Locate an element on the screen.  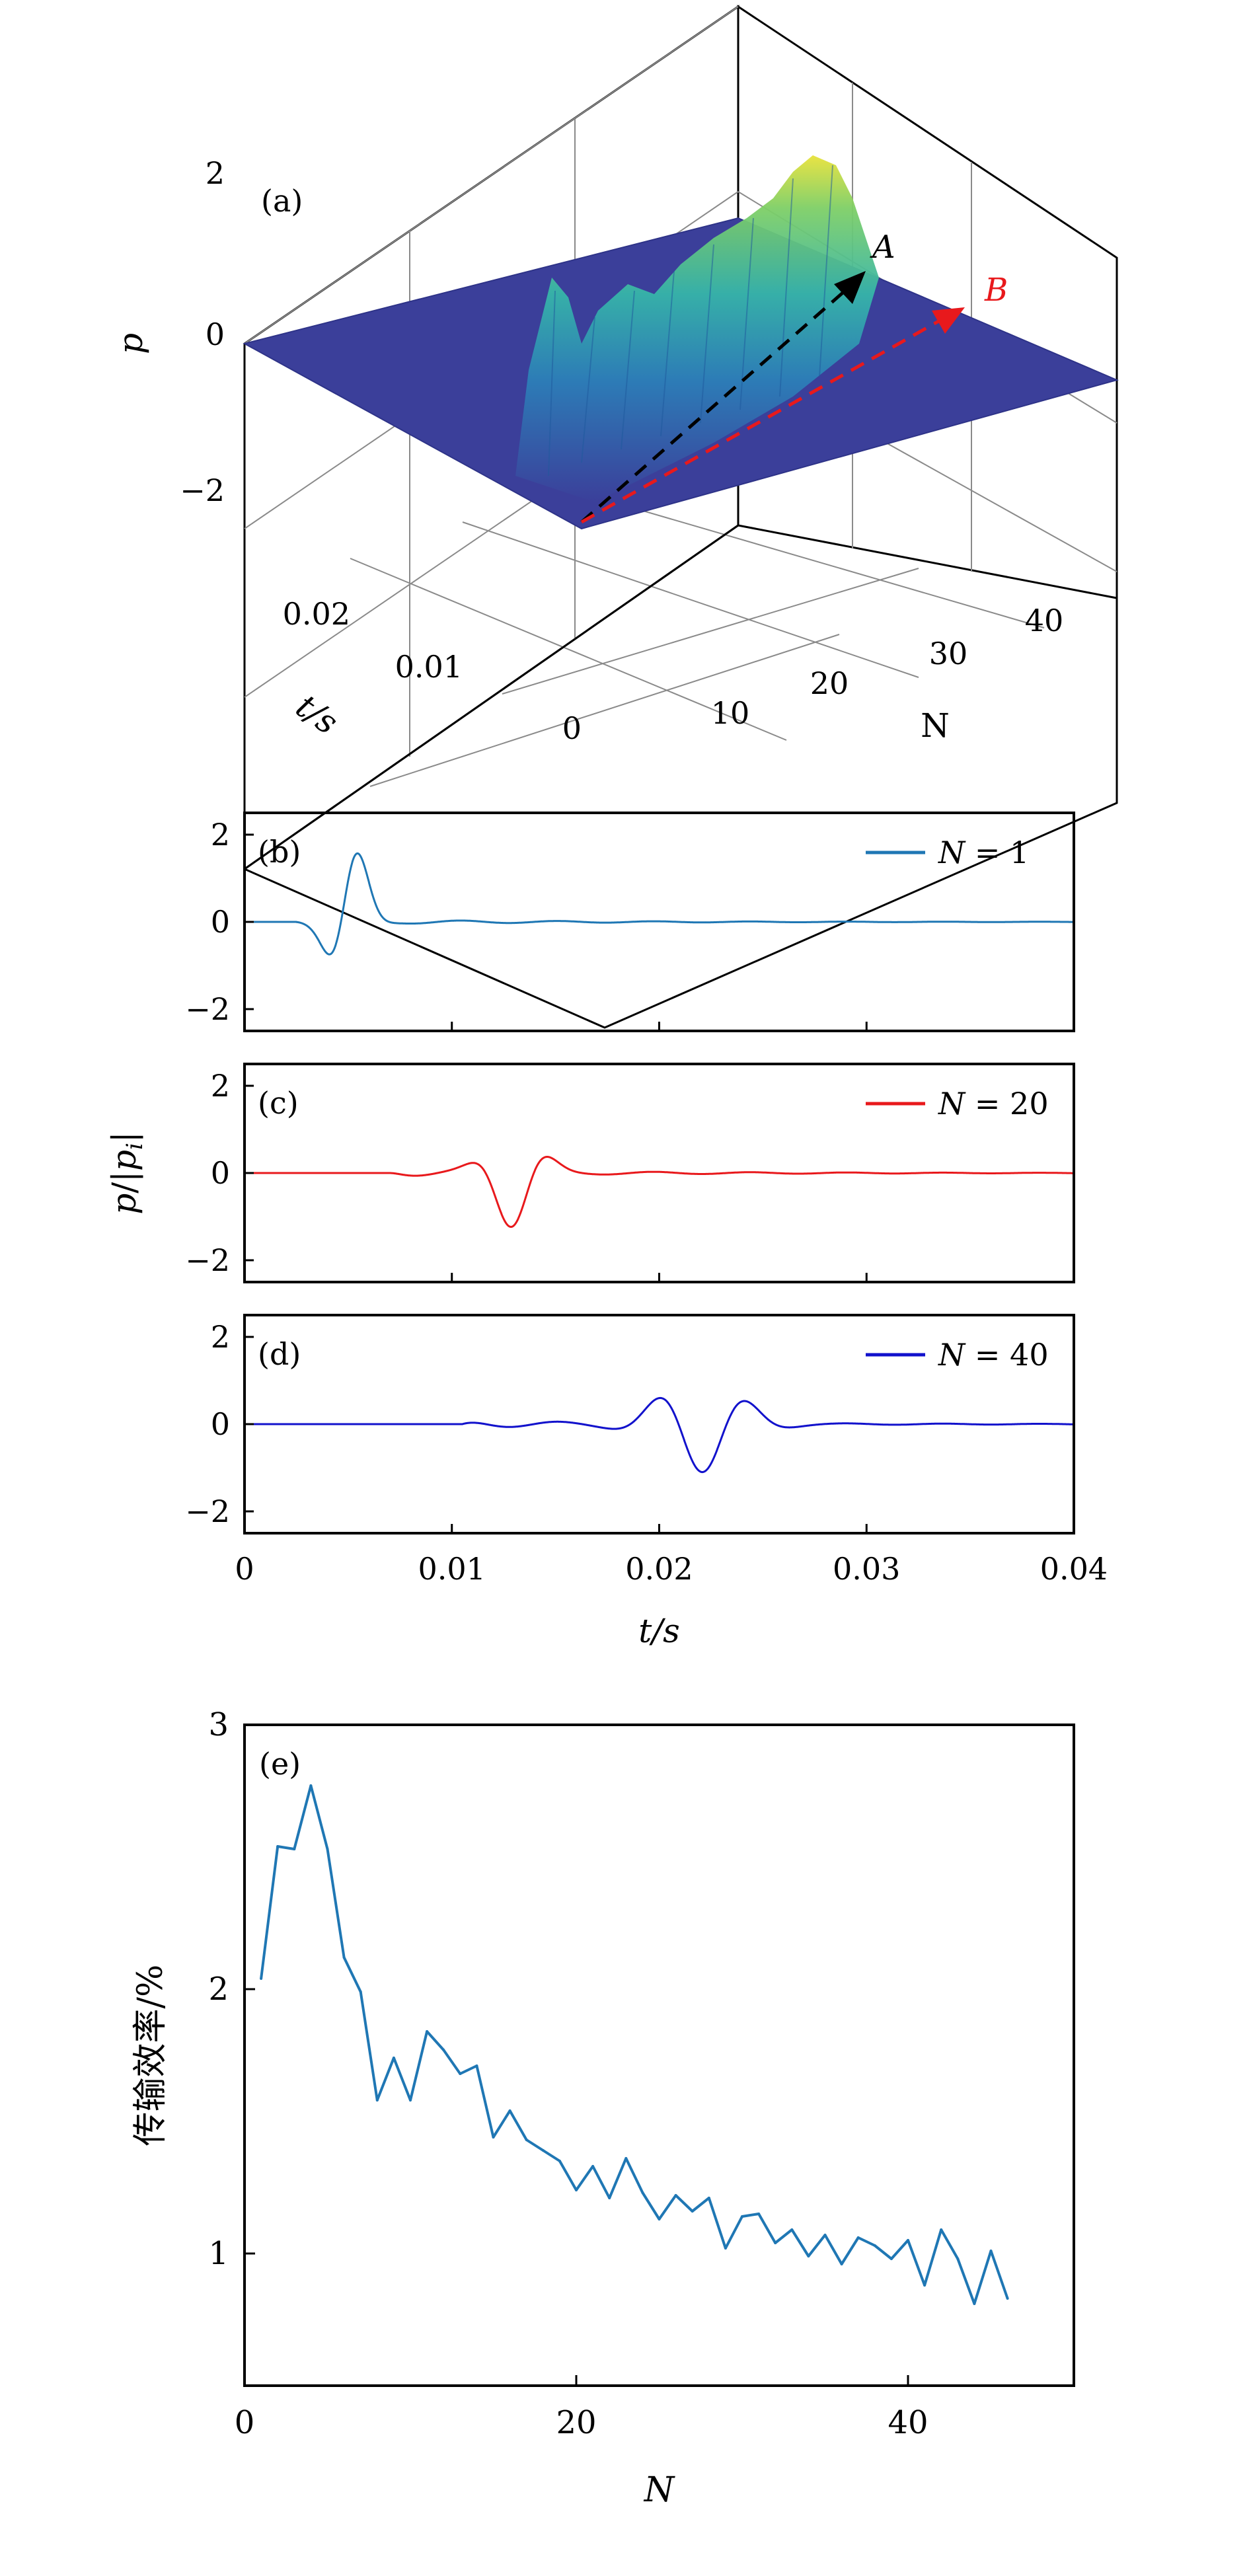
x-tick-label: 40 is located at coordinates (908, 2422).